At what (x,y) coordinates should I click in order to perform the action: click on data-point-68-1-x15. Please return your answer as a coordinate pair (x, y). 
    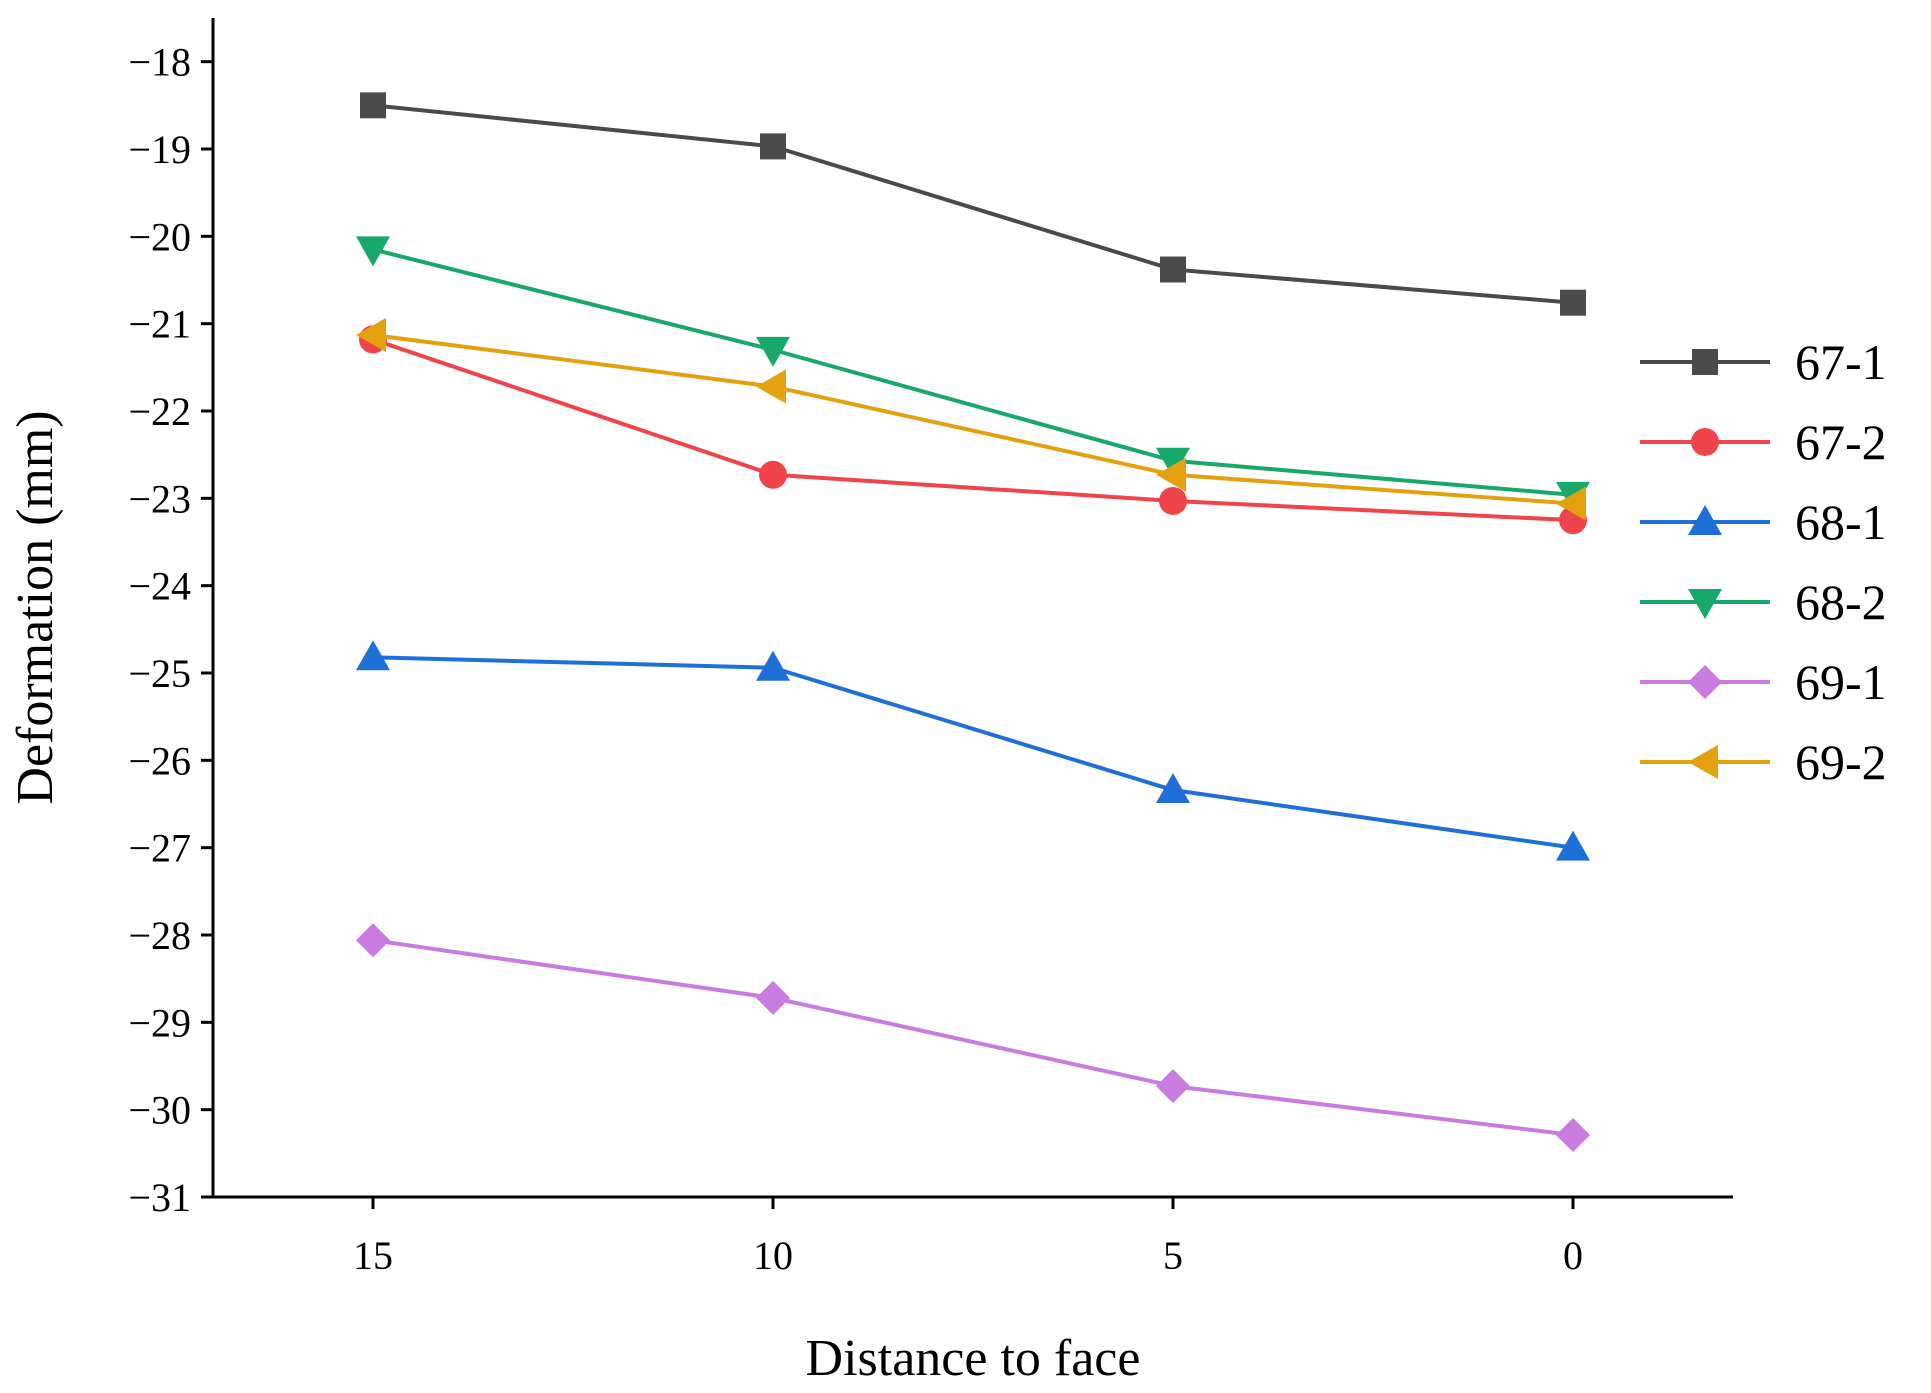
    Looking at the image, I should click on (373, 655).